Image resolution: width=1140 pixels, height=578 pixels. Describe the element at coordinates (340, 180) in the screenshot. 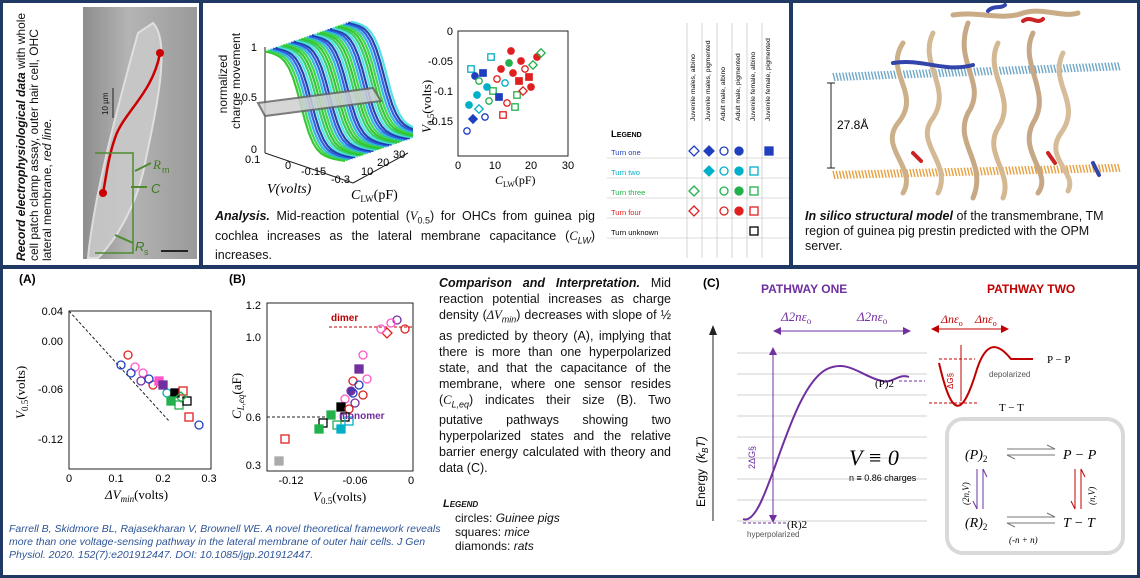

I see `v-tick-3: -0.3` at that location.